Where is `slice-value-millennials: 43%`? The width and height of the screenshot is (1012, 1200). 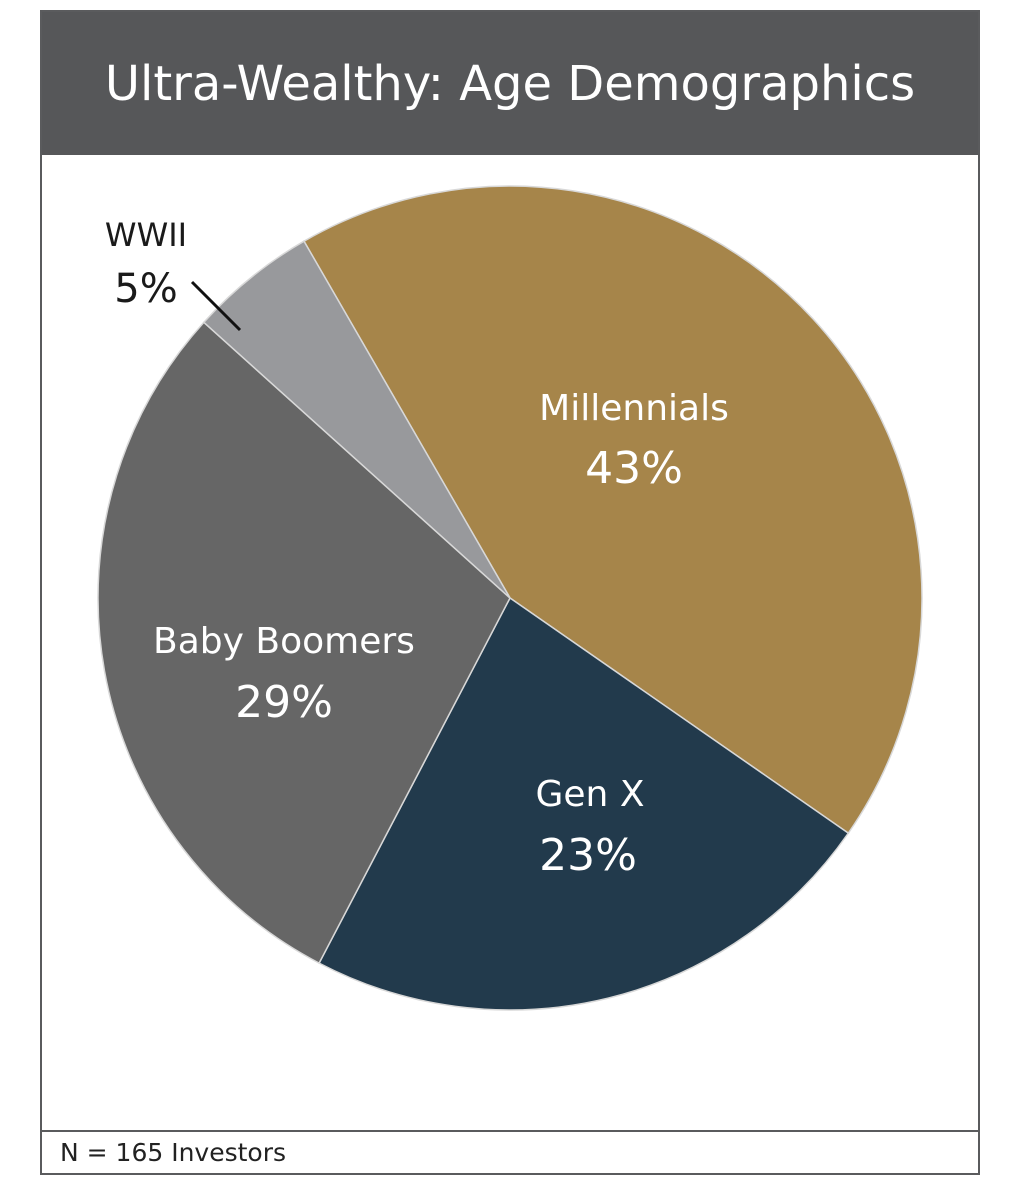 slice-value-millennials: 43% is located at coordinates (634, 468).